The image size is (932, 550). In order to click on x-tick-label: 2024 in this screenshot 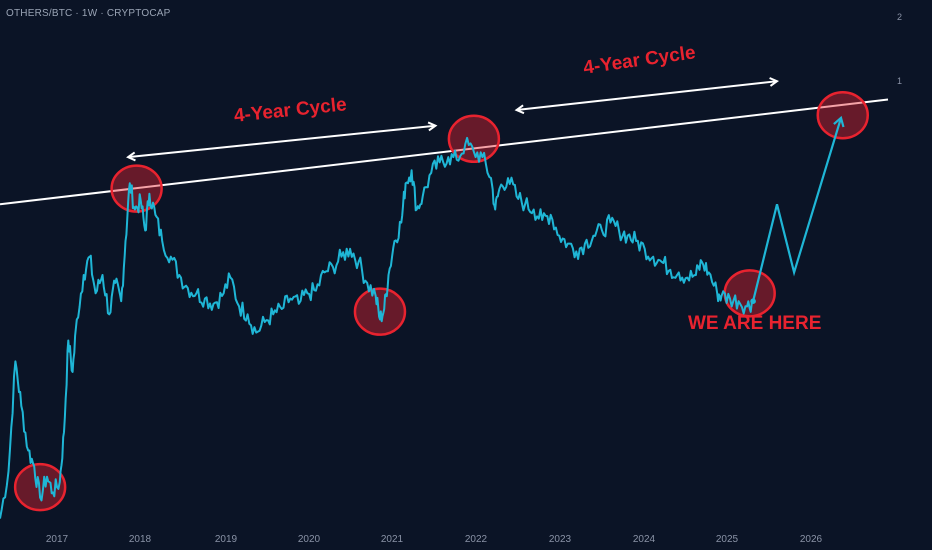, I will do `click(644, 539)`.